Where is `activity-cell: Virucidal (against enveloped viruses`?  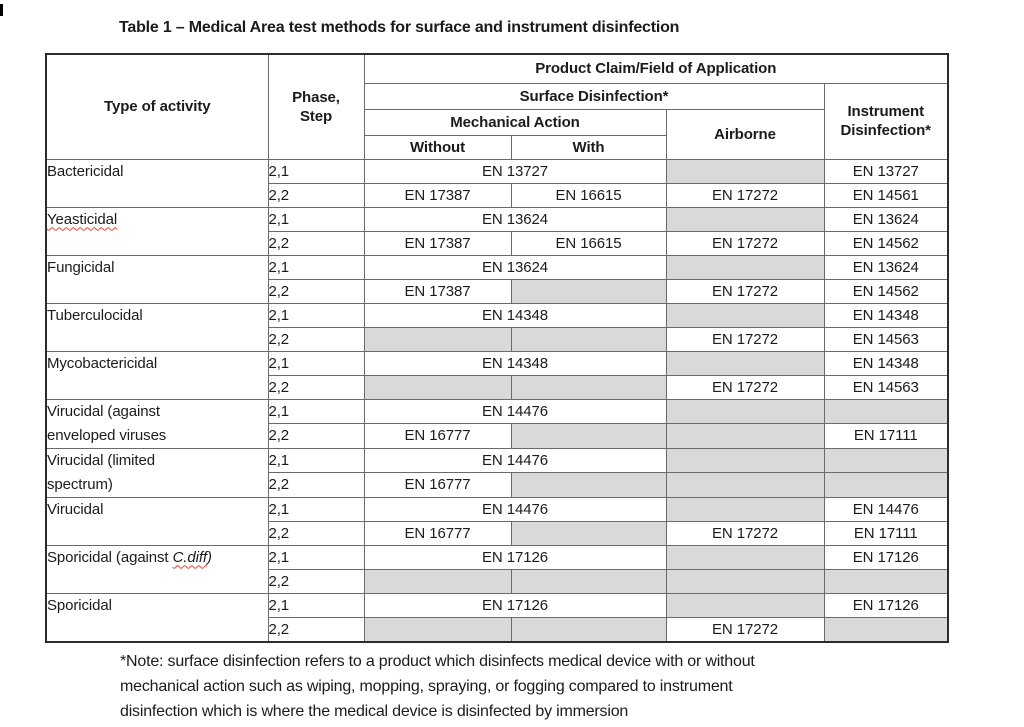 activity-cell: Virucidal (against enveloped viruses is located at coordinates (157, 423).